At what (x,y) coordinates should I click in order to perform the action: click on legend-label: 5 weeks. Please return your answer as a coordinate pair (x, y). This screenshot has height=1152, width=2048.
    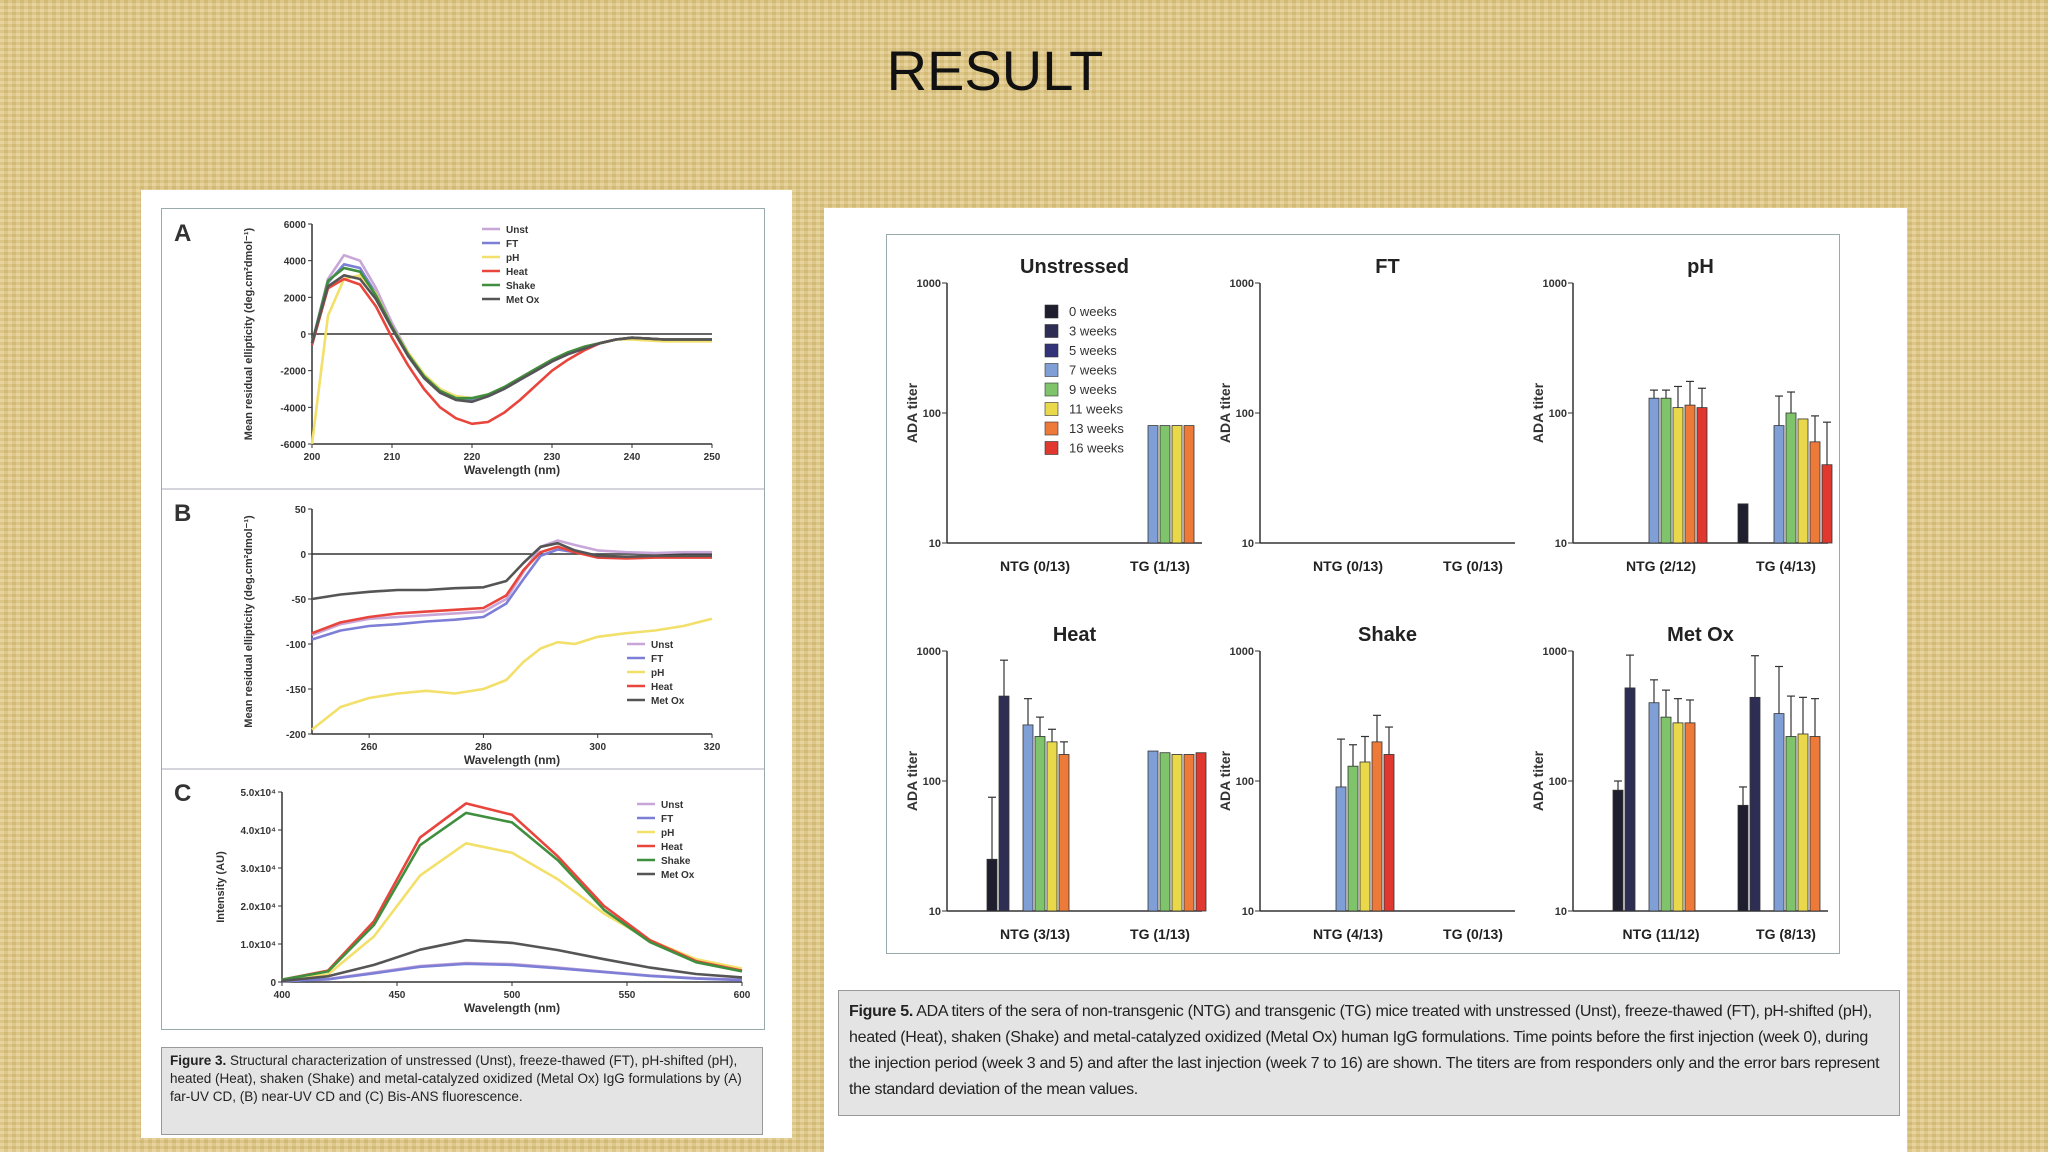
    Looking at the image, I should click on (1093, 350).